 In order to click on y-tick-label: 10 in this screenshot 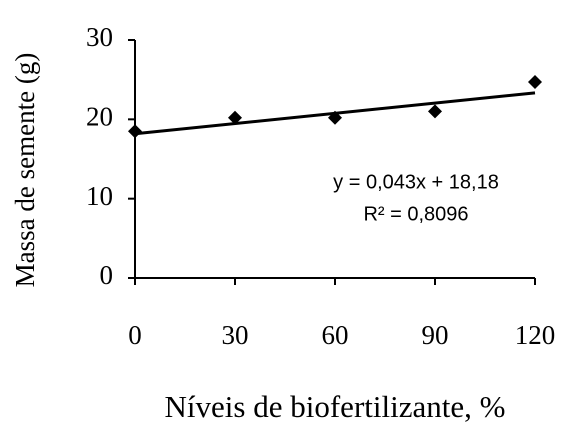, I will do `click(99, 196)`.